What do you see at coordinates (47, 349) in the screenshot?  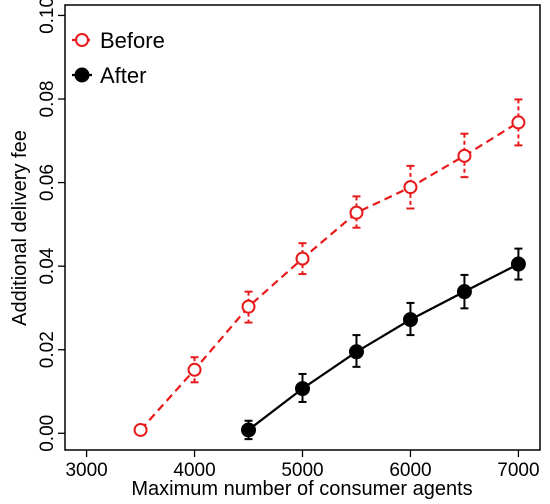 I see `y-tick-label-1: 0.02` at bounding box center [47, 349].